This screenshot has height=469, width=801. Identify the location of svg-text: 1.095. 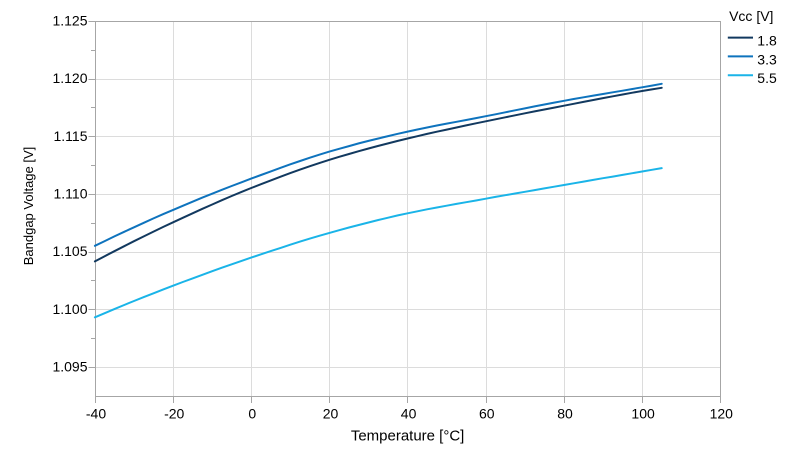
(69, 367).